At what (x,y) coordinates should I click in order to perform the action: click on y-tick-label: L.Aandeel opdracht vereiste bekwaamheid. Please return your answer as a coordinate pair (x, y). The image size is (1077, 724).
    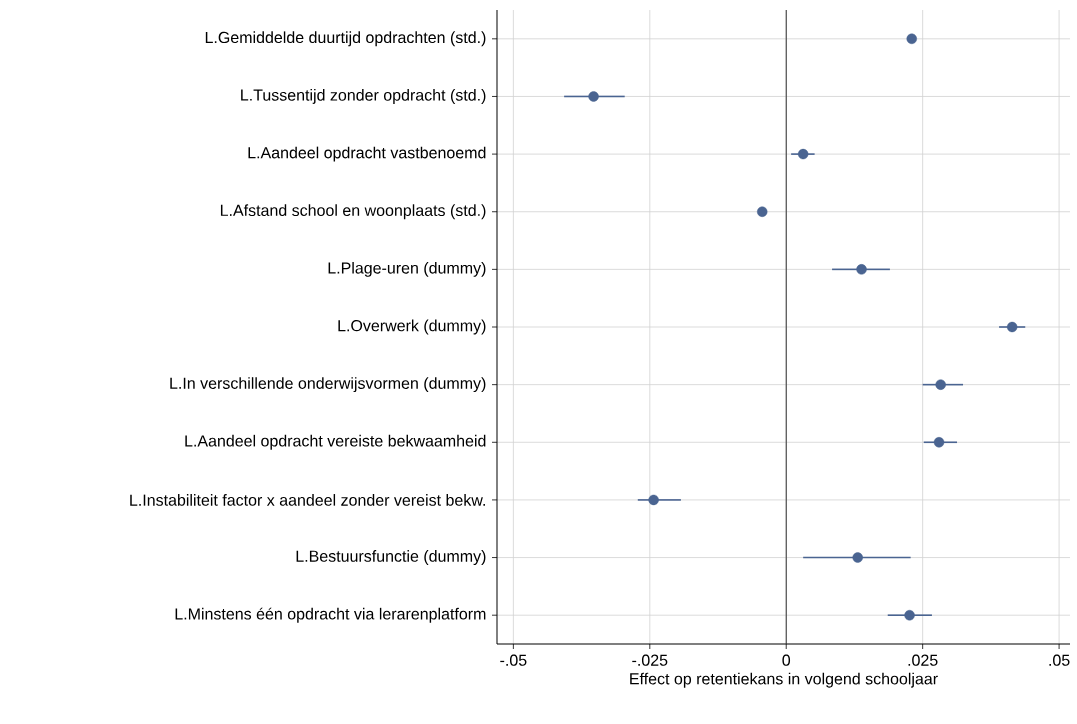
    Looking at the image, I should click on (335, 442).